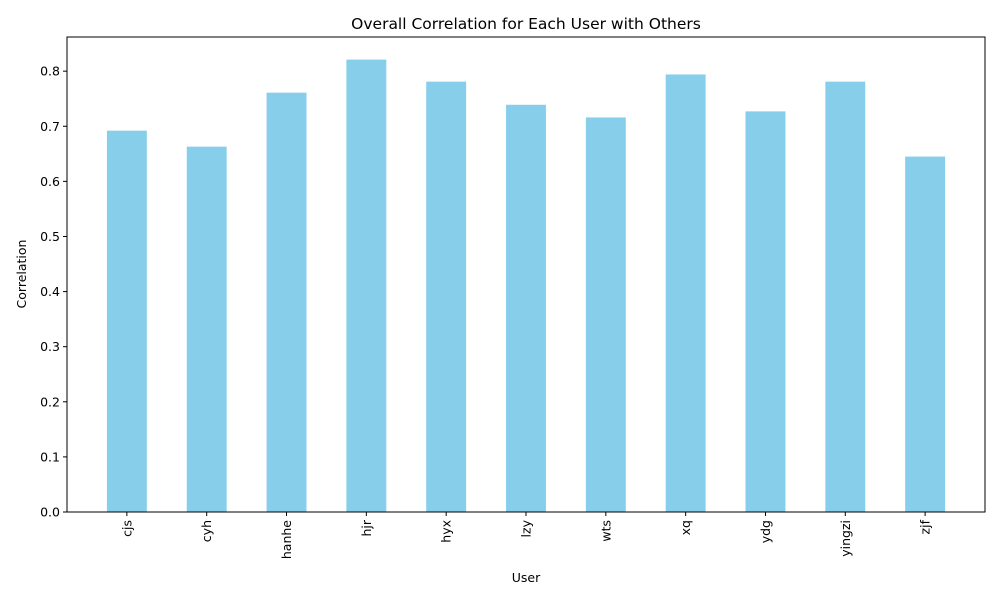  Describe the element at coordinates (526, 308) in the screenshot. I see `bar-lzy` at that location.